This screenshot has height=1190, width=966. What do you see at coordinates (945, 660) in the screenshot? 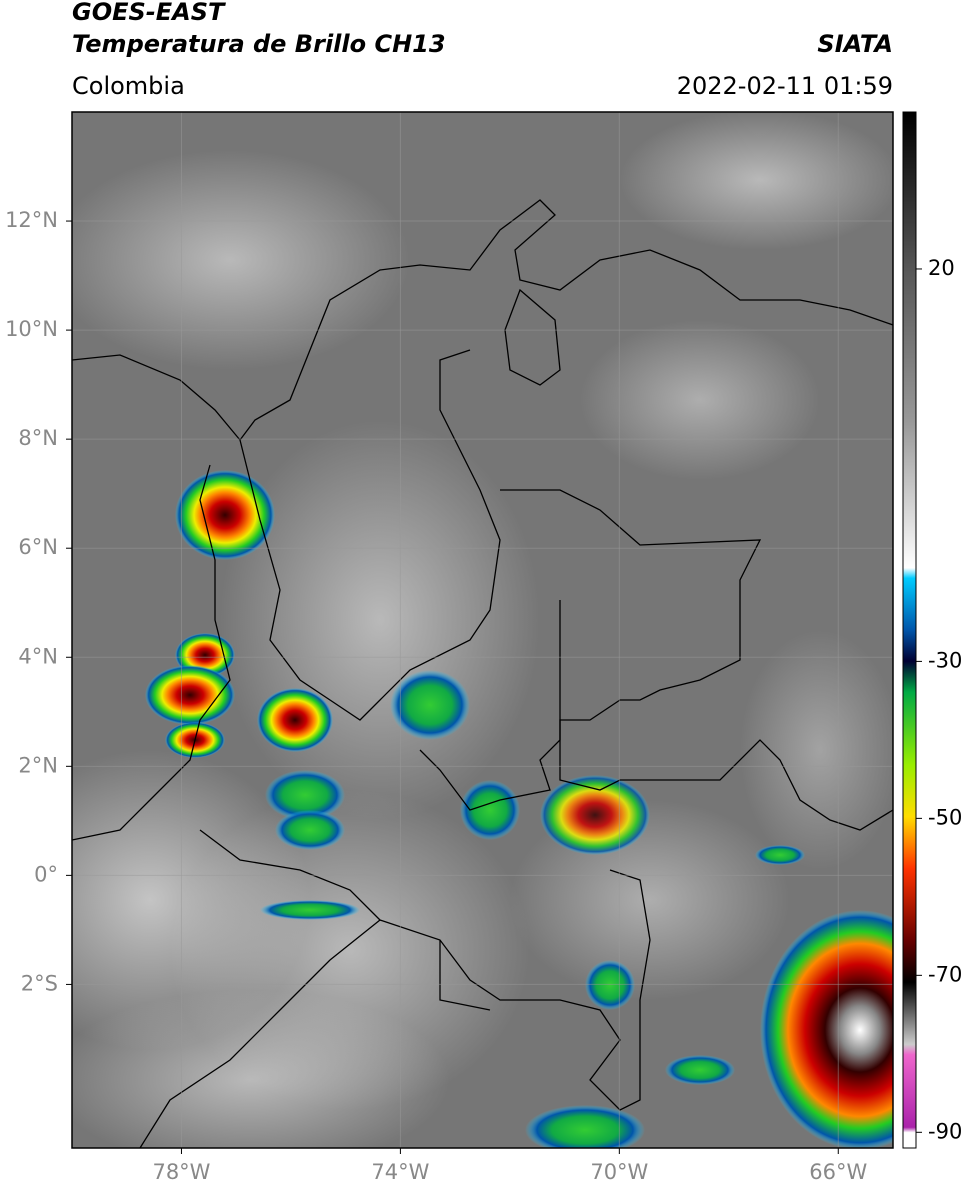
I see `colorbar-tick-label: -30` at bounding box center [945, 660].